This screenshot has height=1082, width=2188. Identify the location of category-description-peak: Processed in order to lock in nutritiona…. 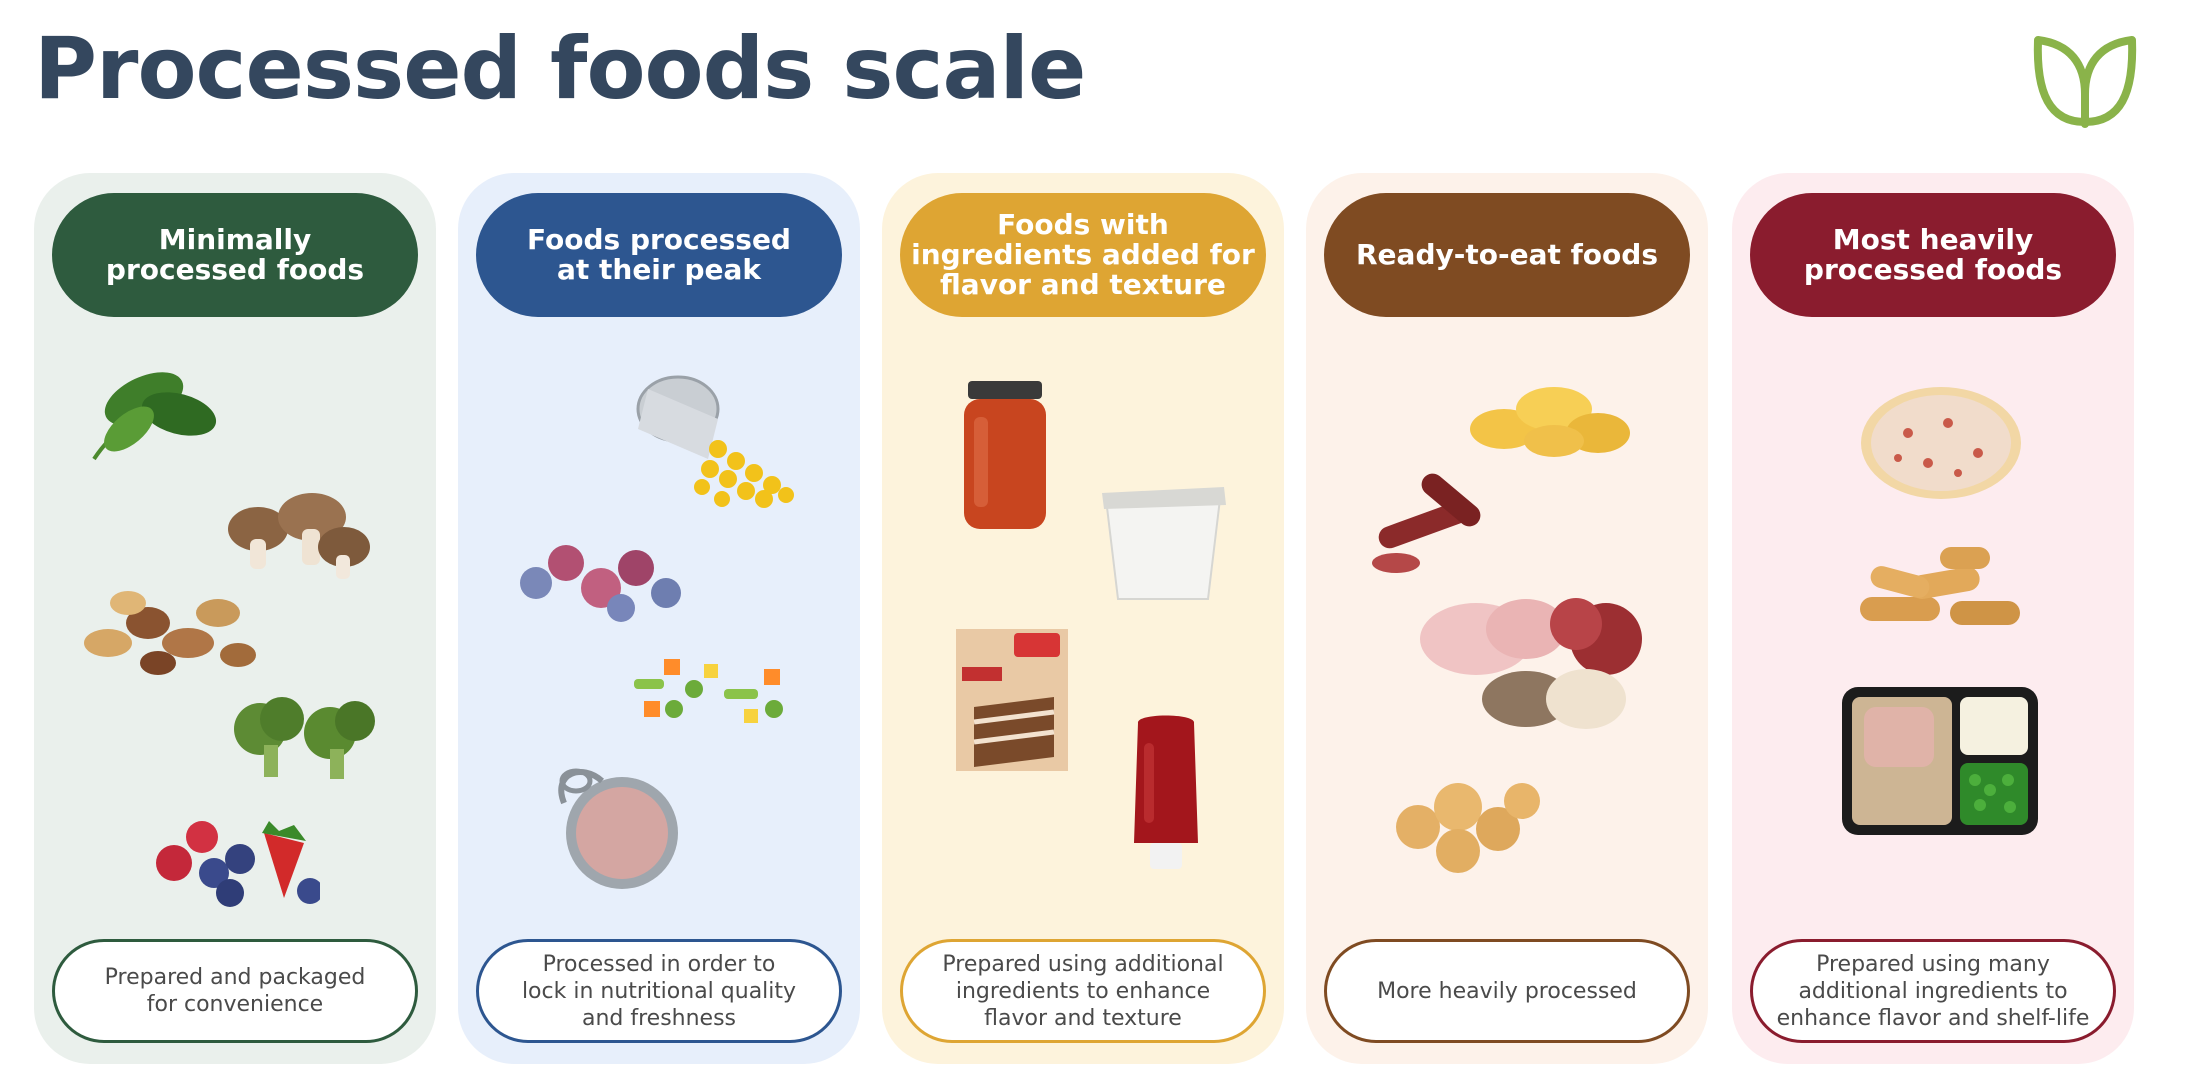
(659, 991).